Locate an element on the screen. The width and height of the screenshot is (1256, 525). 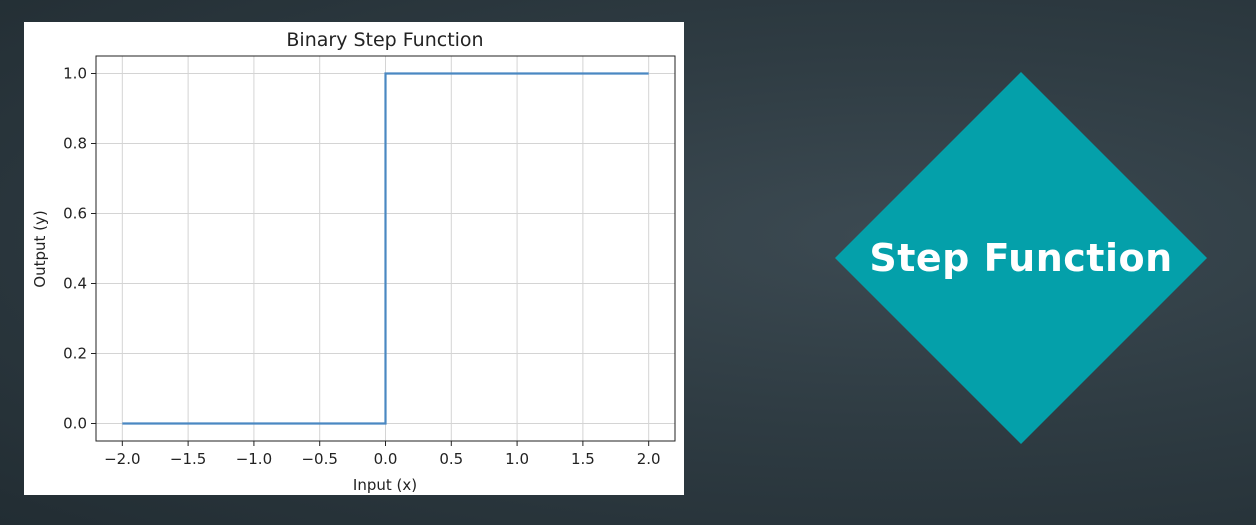
x-tick-label: 1.5 is located at coordinates (583, 459).